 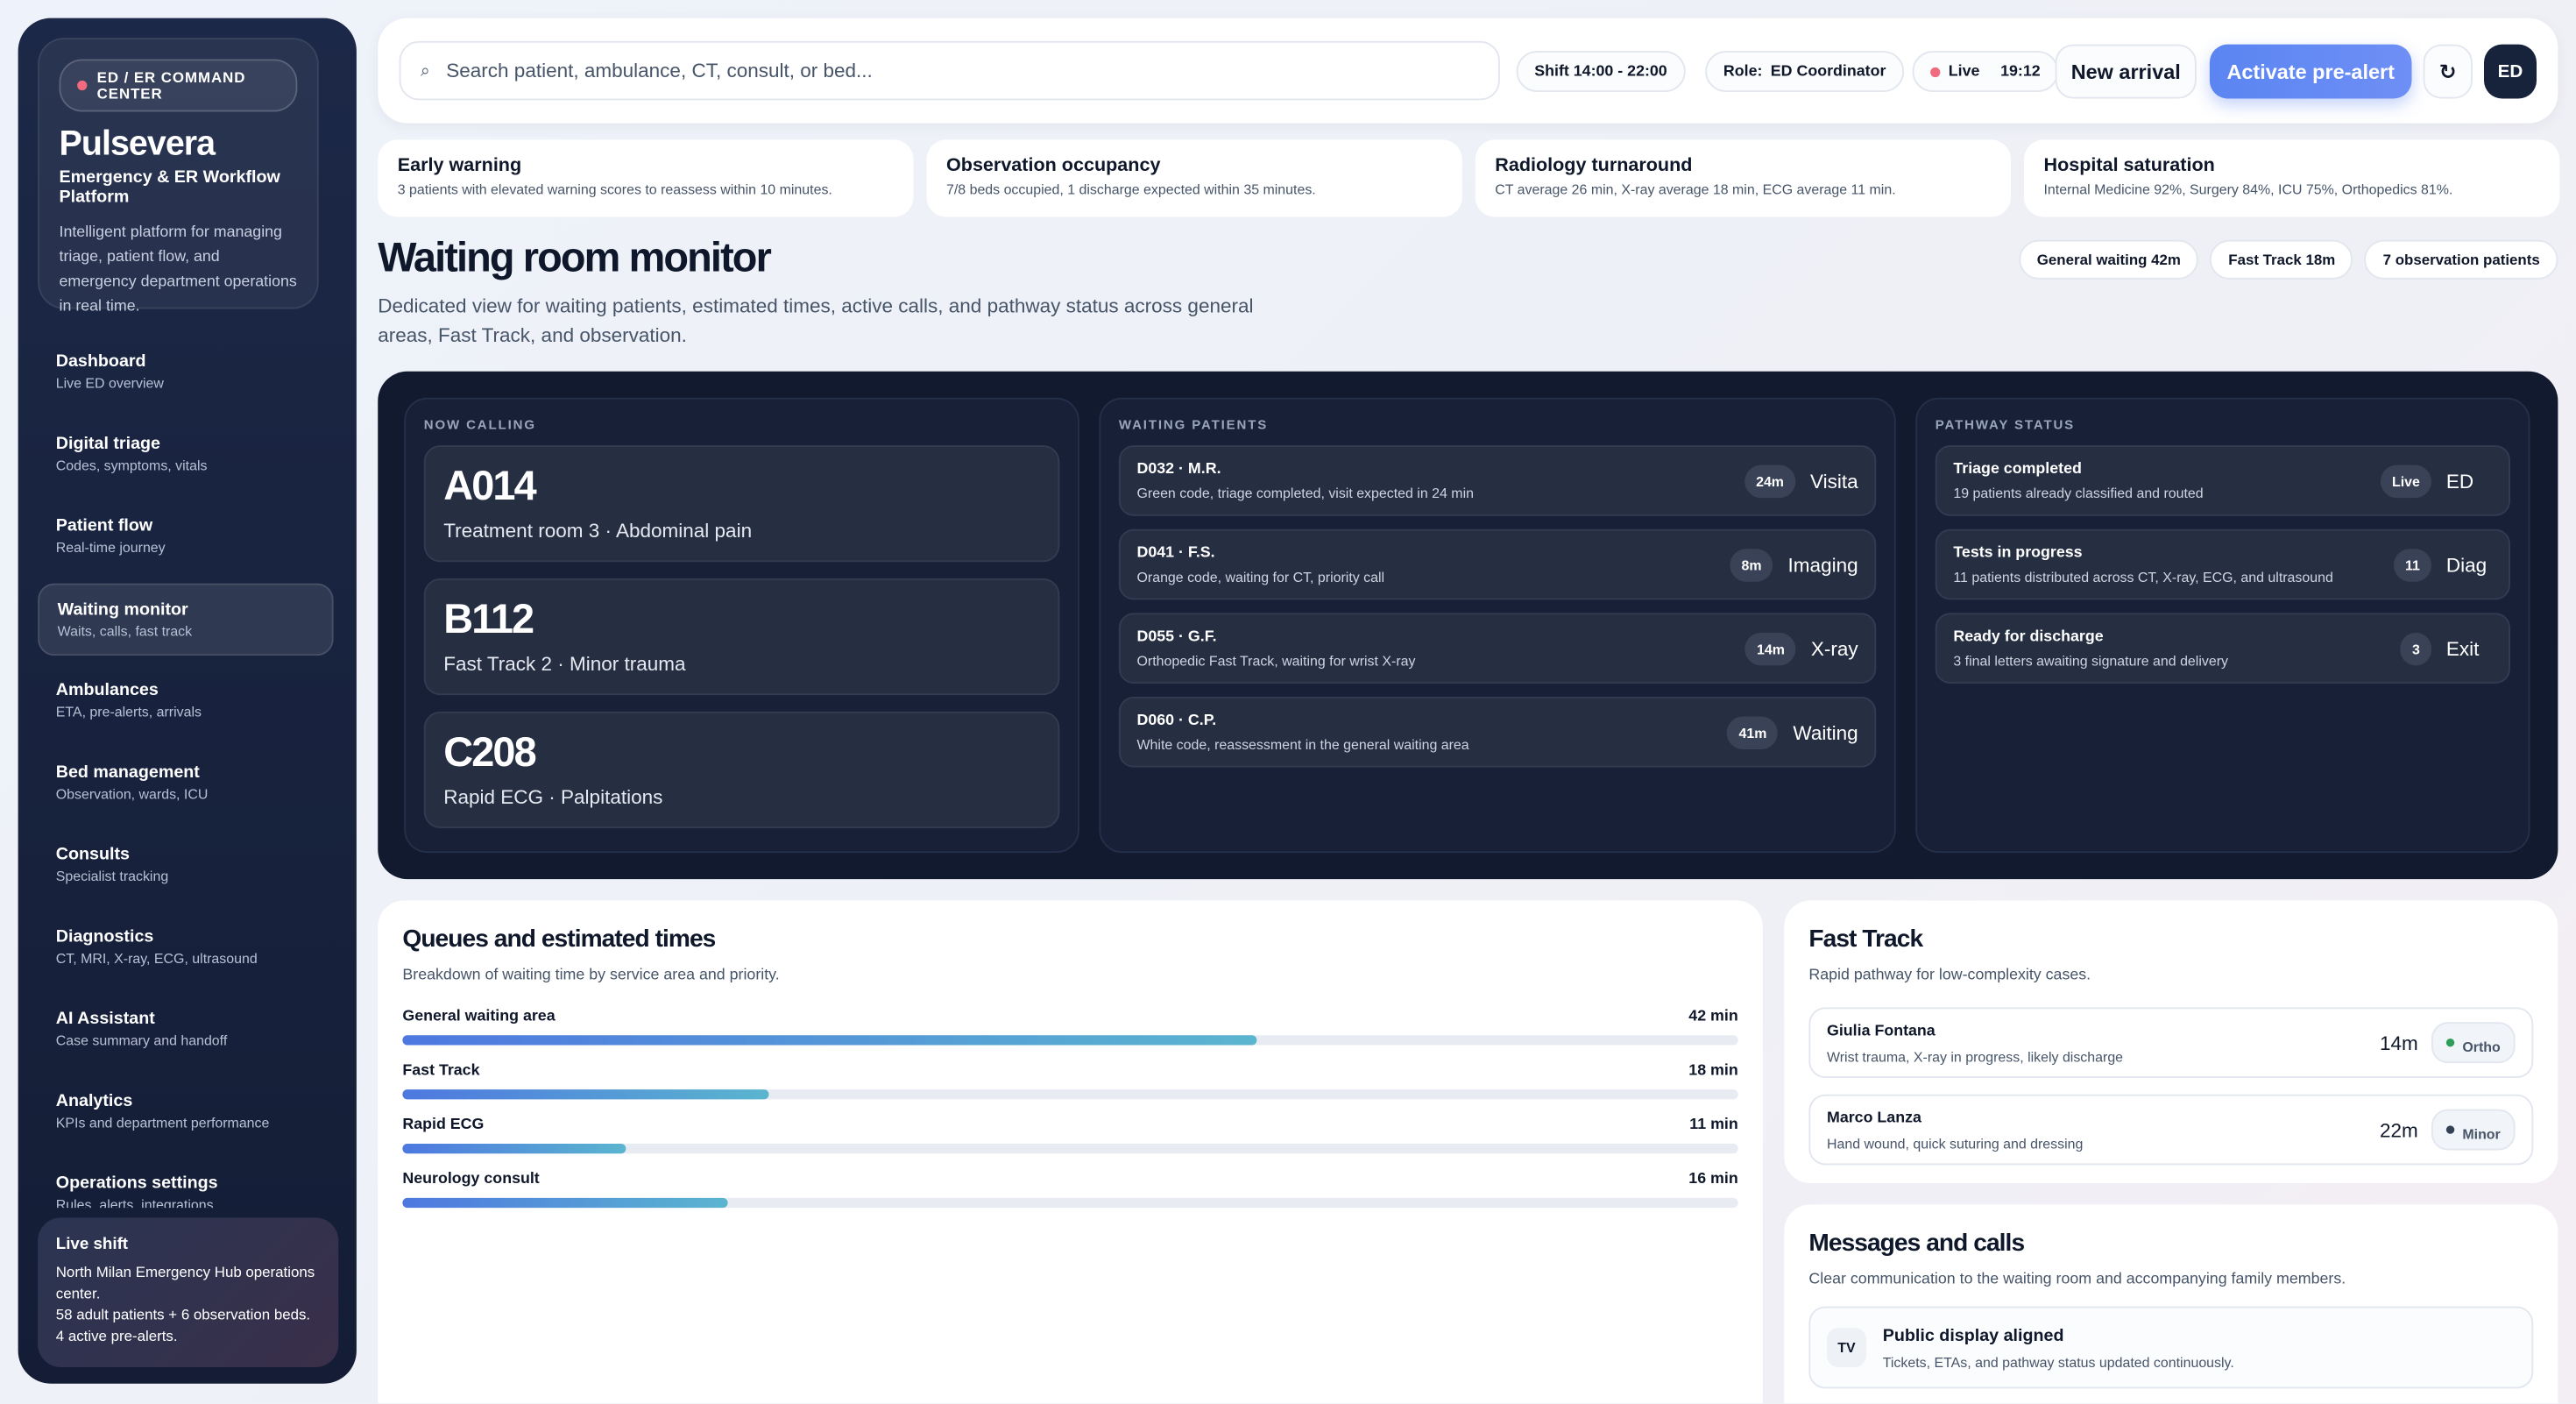 What do you see at coordinates (441, 1070) in the screenshot?
I see `queue-name: Fast Track` at bounding box center [441, 1070].